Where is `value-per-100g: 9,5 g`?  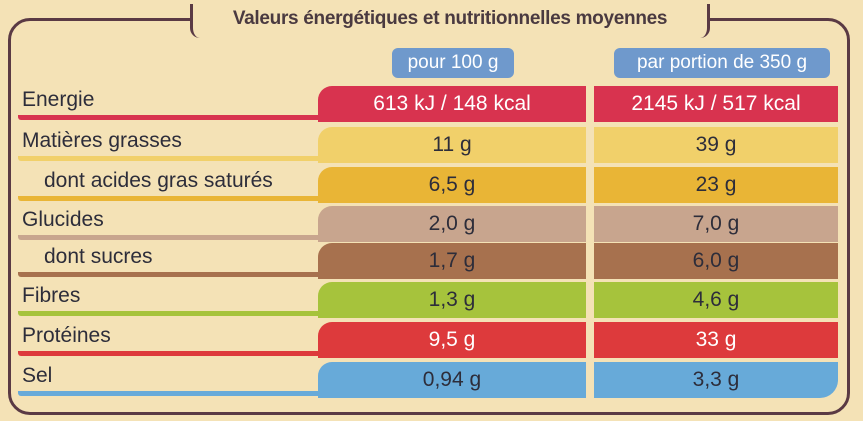
value-per-100g: 9,5 g is located at coordinates (452, 340).